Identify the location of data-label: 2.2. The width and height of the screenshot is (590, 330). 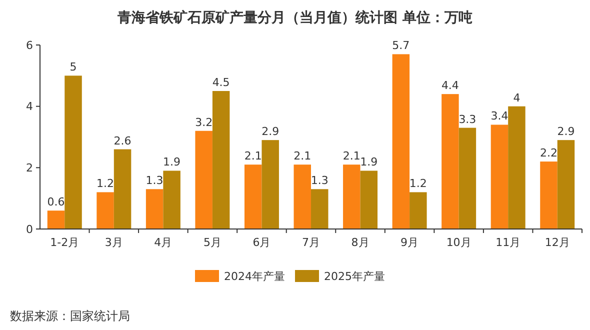
(549, 153).